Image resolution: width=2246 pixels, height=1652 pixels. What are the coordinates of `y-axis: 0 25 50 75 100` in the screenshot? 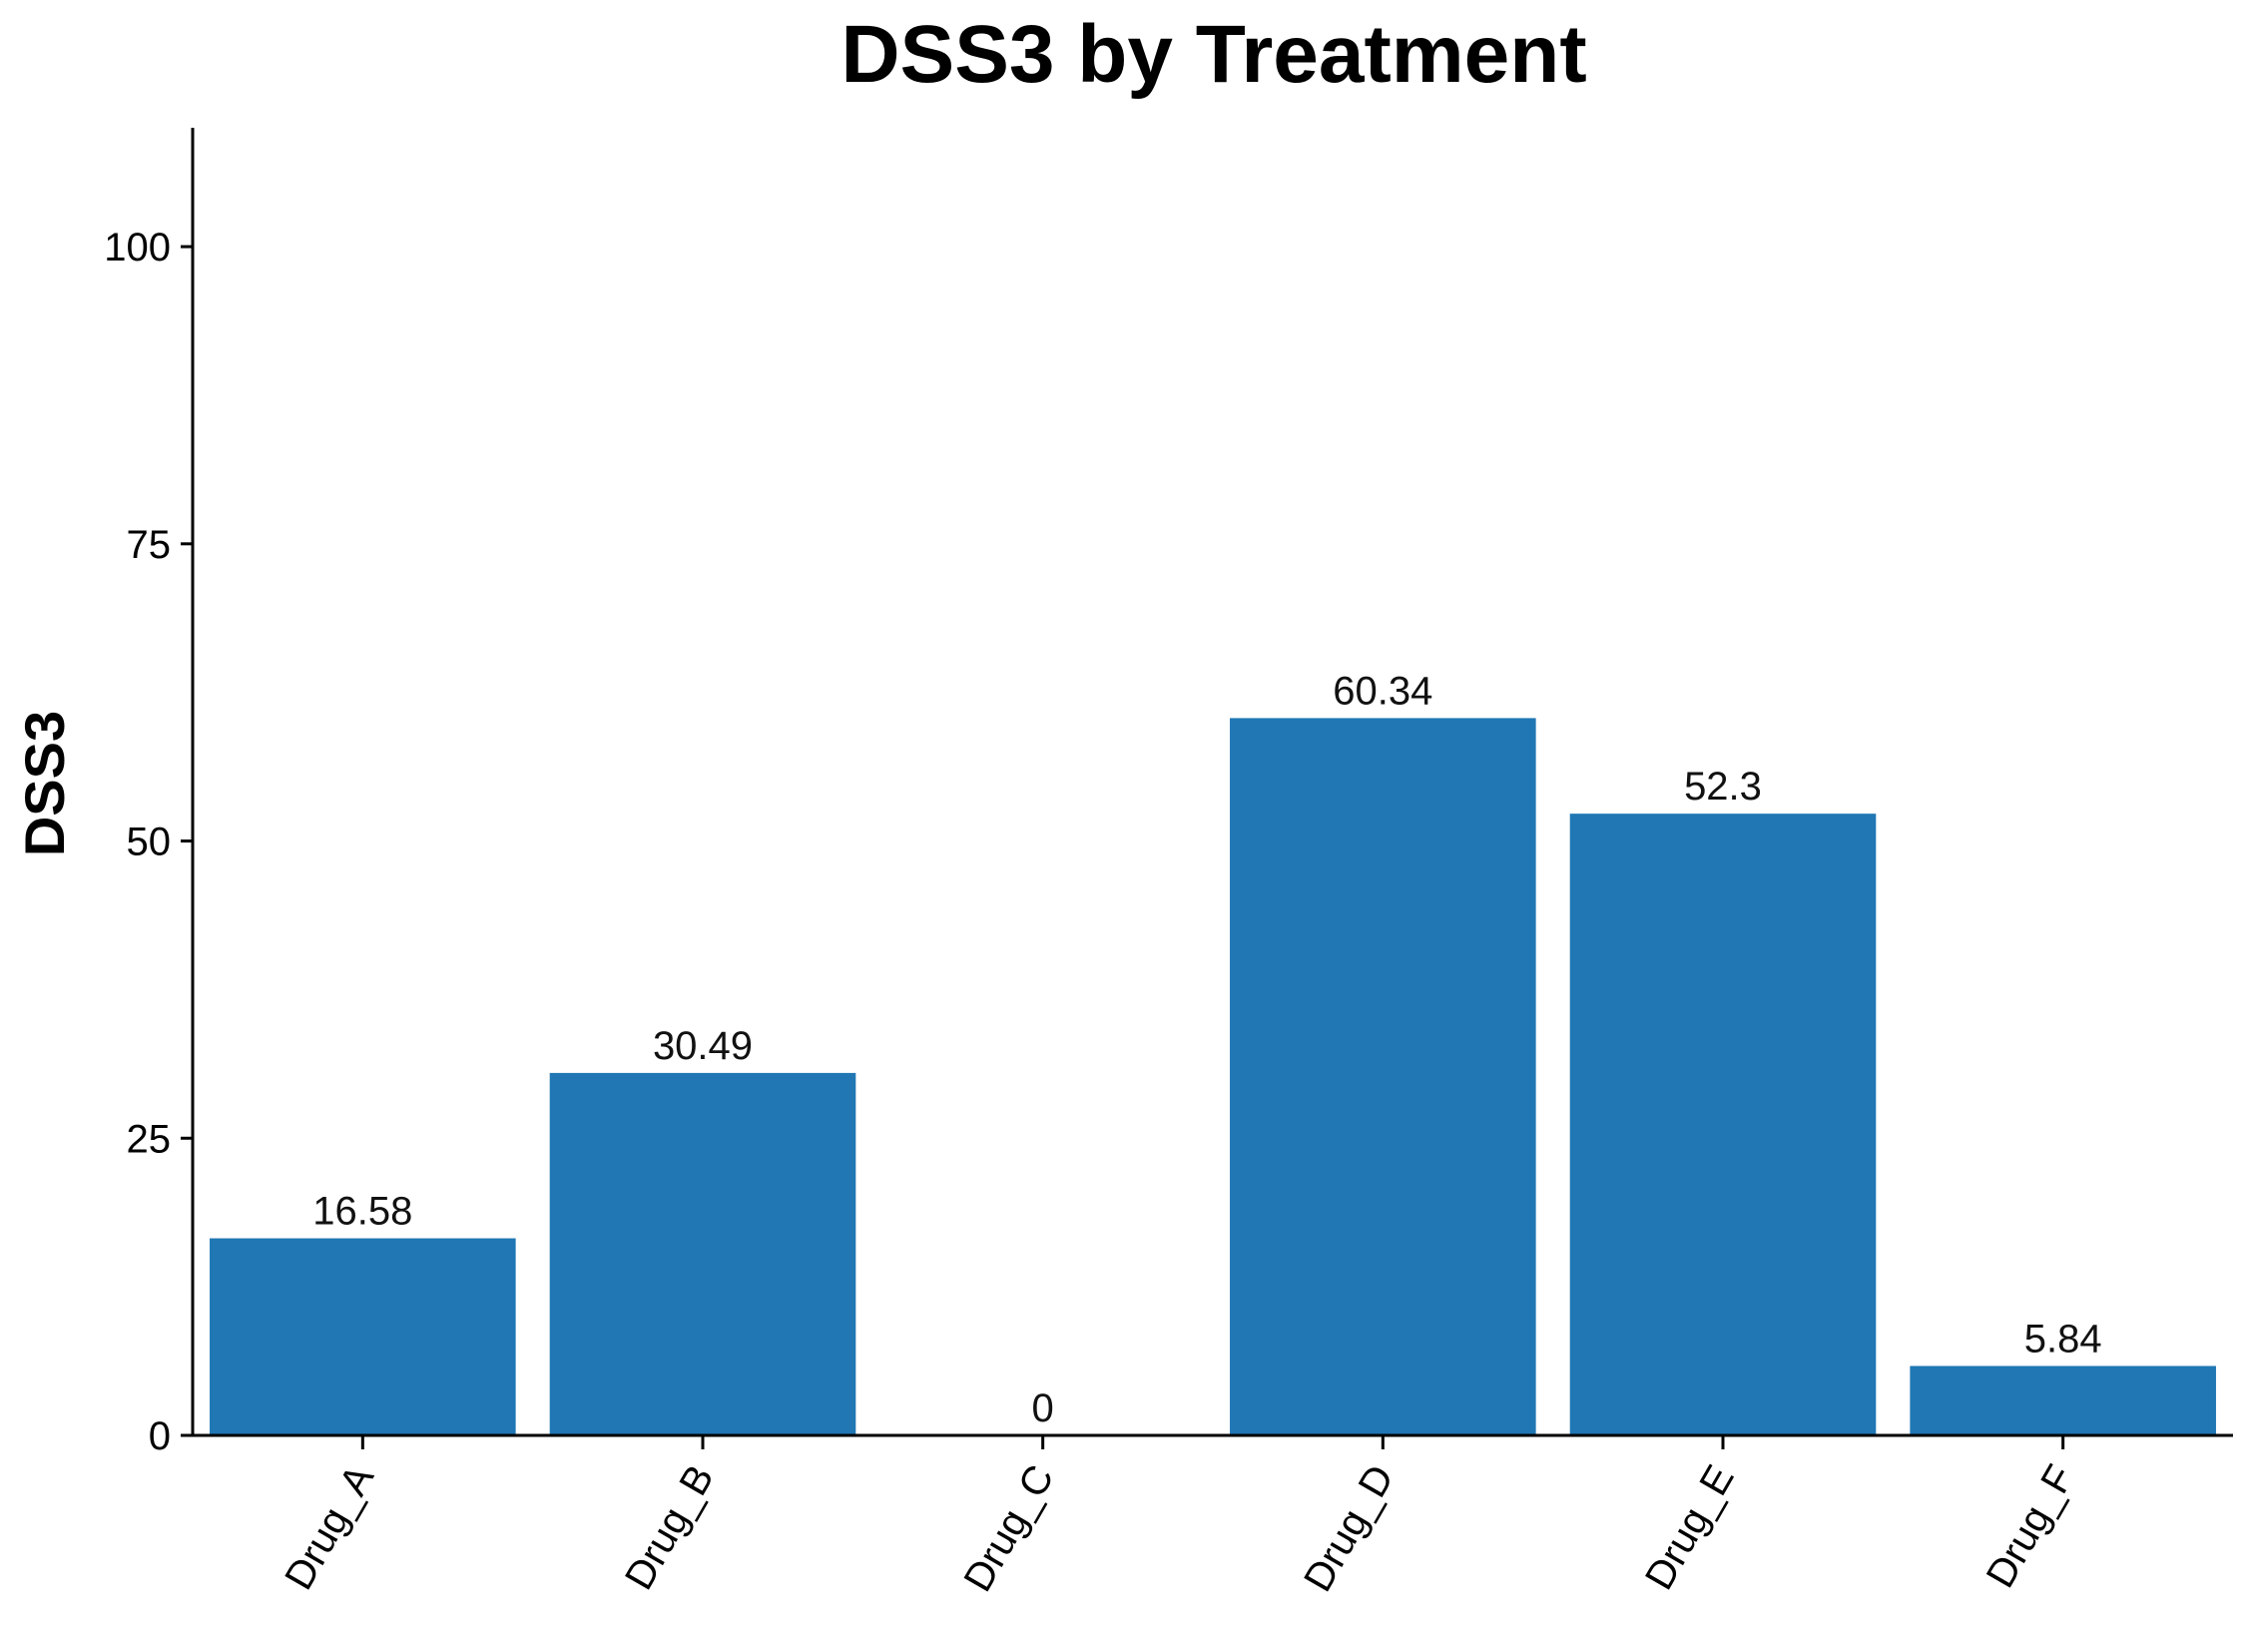 It's located at (149, 793).